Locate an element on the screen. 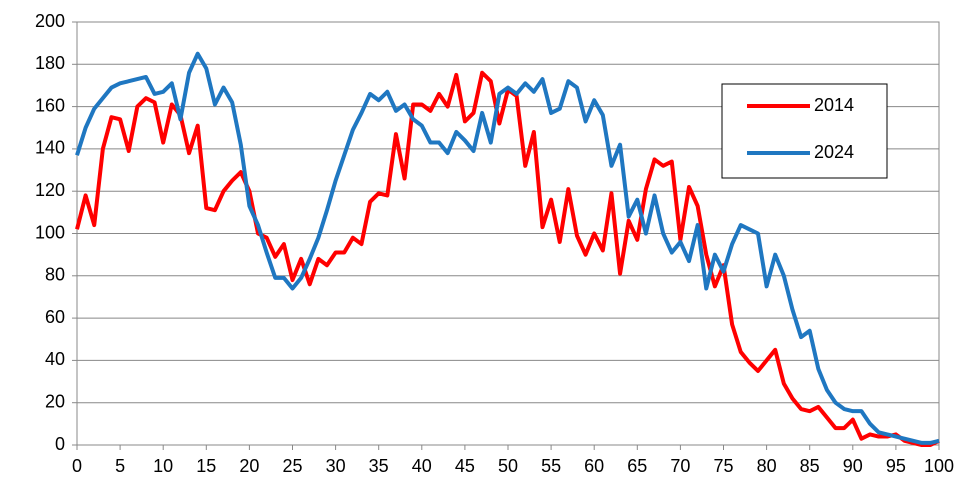 Image resolution: width=961 pixels, height=489 pixels. y-tick-label: 0 is located at coordinates (60, 444).